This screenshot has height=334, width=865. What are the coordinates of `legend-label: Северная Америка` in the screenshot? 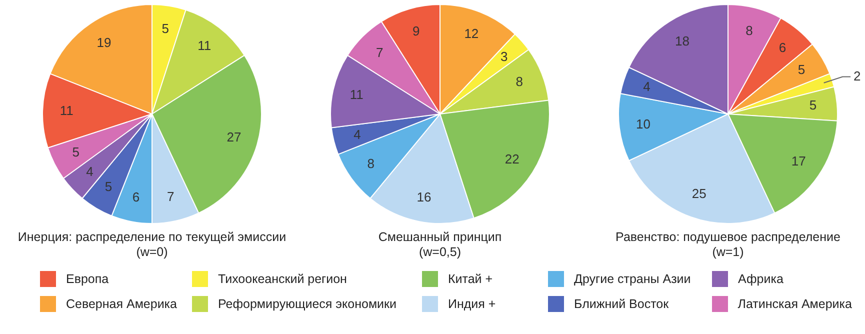 It's located at (121, 303).